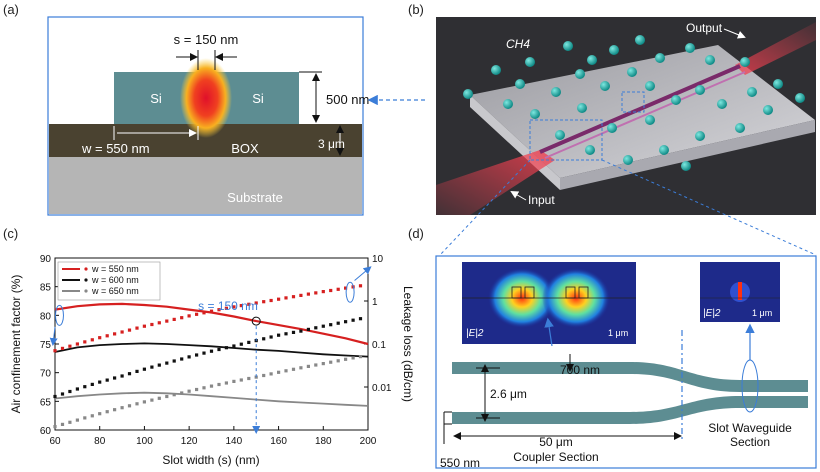 Image resolution: width=820 pixels, height=472 pixels. Describe the element at coordinates (53, 336) in the screenshot. I see `confinement-axis-arrow` at that location.